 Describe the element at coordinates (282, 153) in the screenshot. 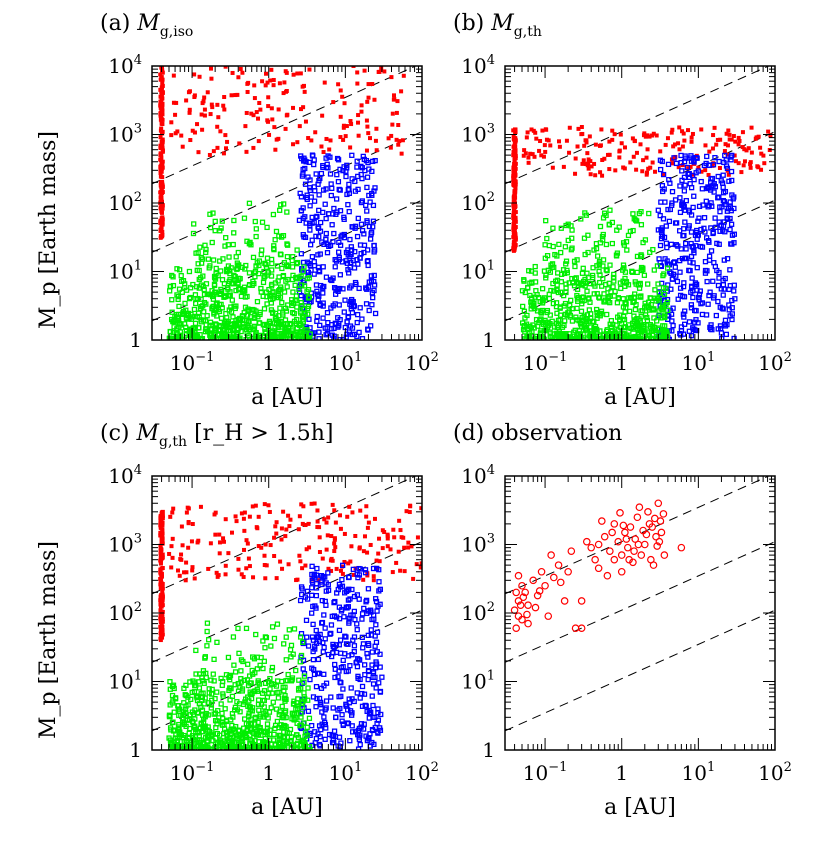

I see `series-gas-giants` at that location.